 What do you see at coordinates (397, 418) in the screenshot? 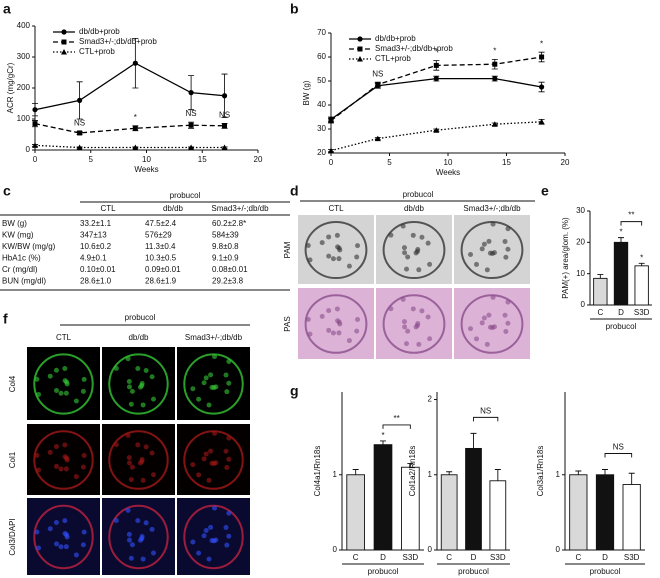
I see `annotation: **` at bounding box center [397, 418].